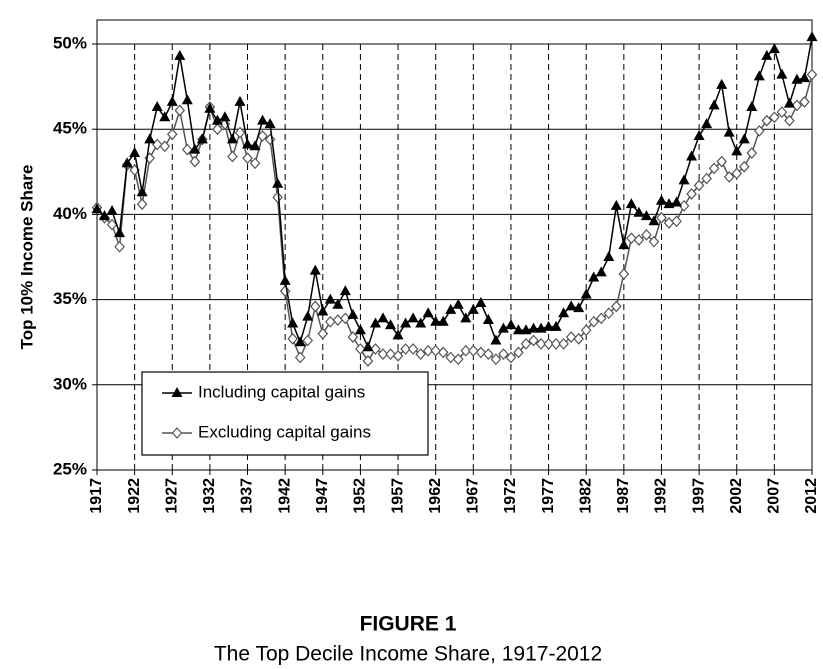 This screenshot has height=669, width=823. Describe the element at coordinates (698, 496) in the screenshot. I see `x-tick-label: 1997` at that location.